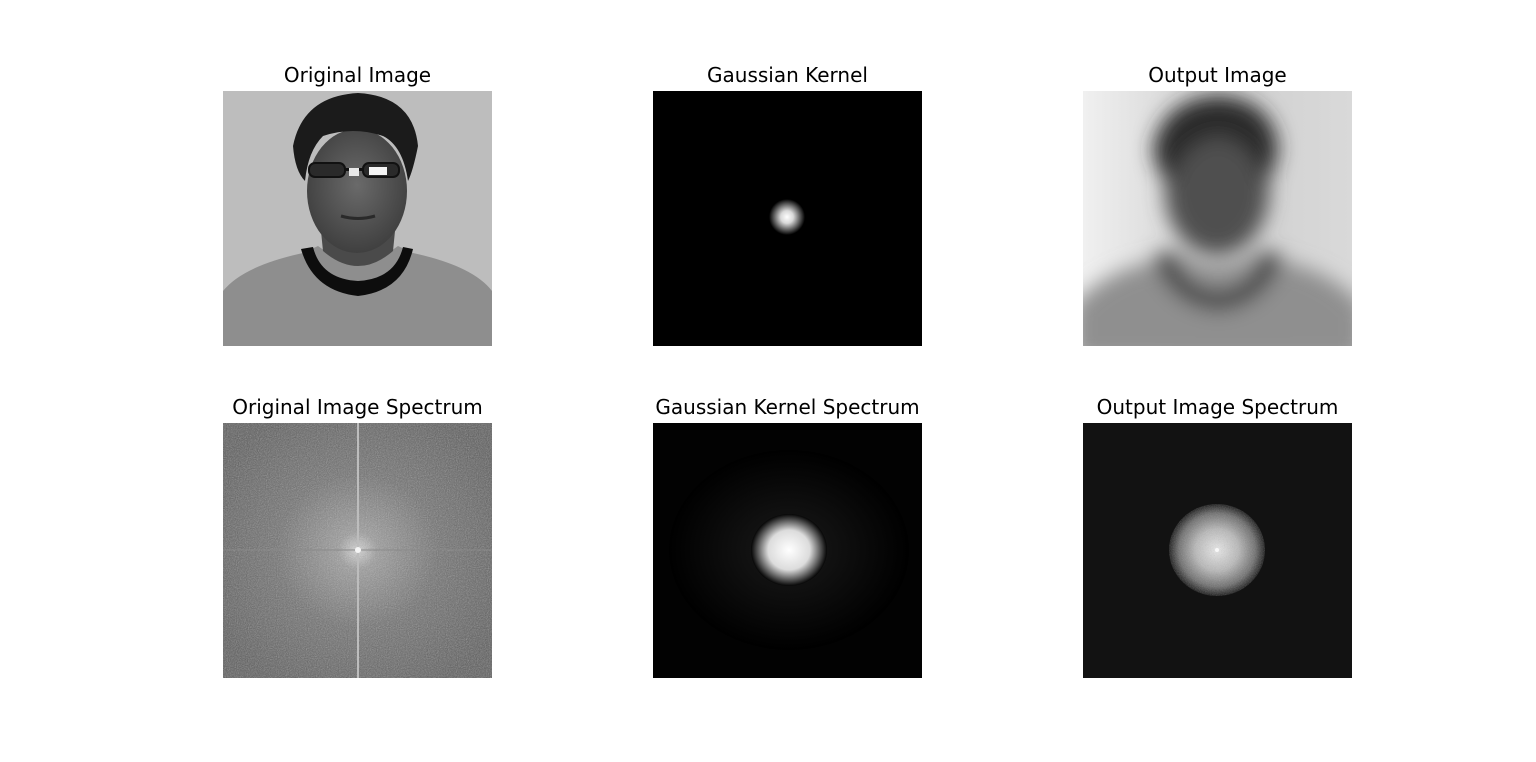  Describe the element at coordinates (1217, 550) in the screenshot. I see `output-image-spectrum` at that location.